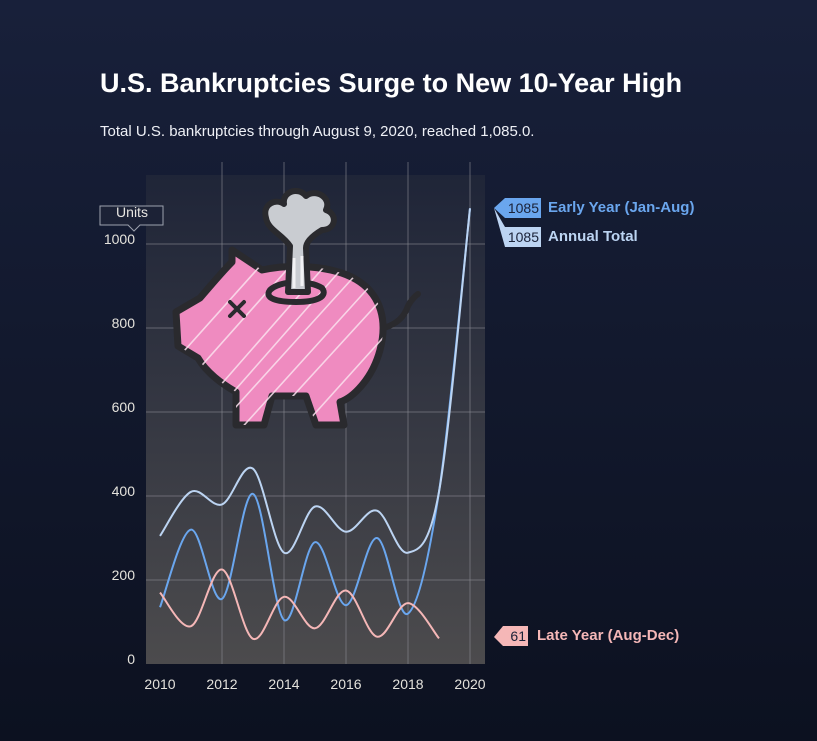 This screenshot has height=741, width=817. Describe the element at coordinates (119, 449) in the screenshot. I see `y-axis: 0 200 400 600 800 1000` at that location.